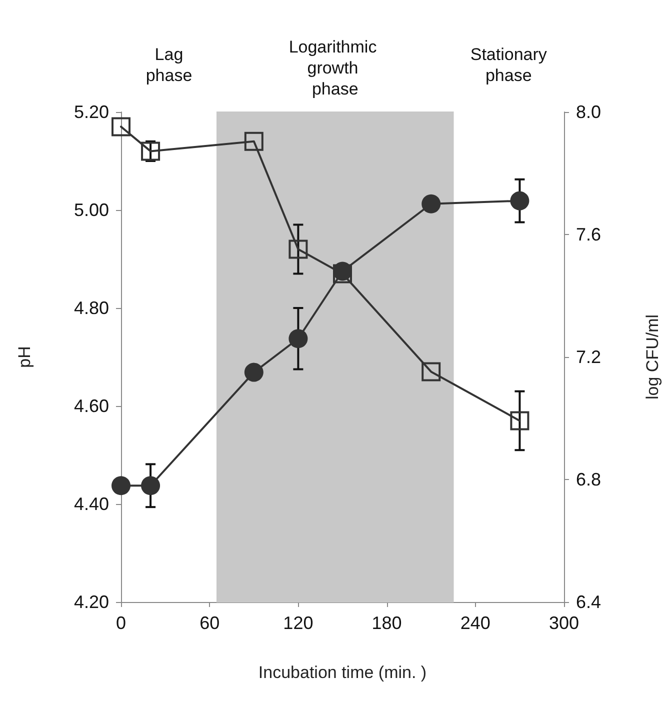 This screenshot has height=702, width=669. I want to click on y2-tick-label: 7.2, so click(589, 357).